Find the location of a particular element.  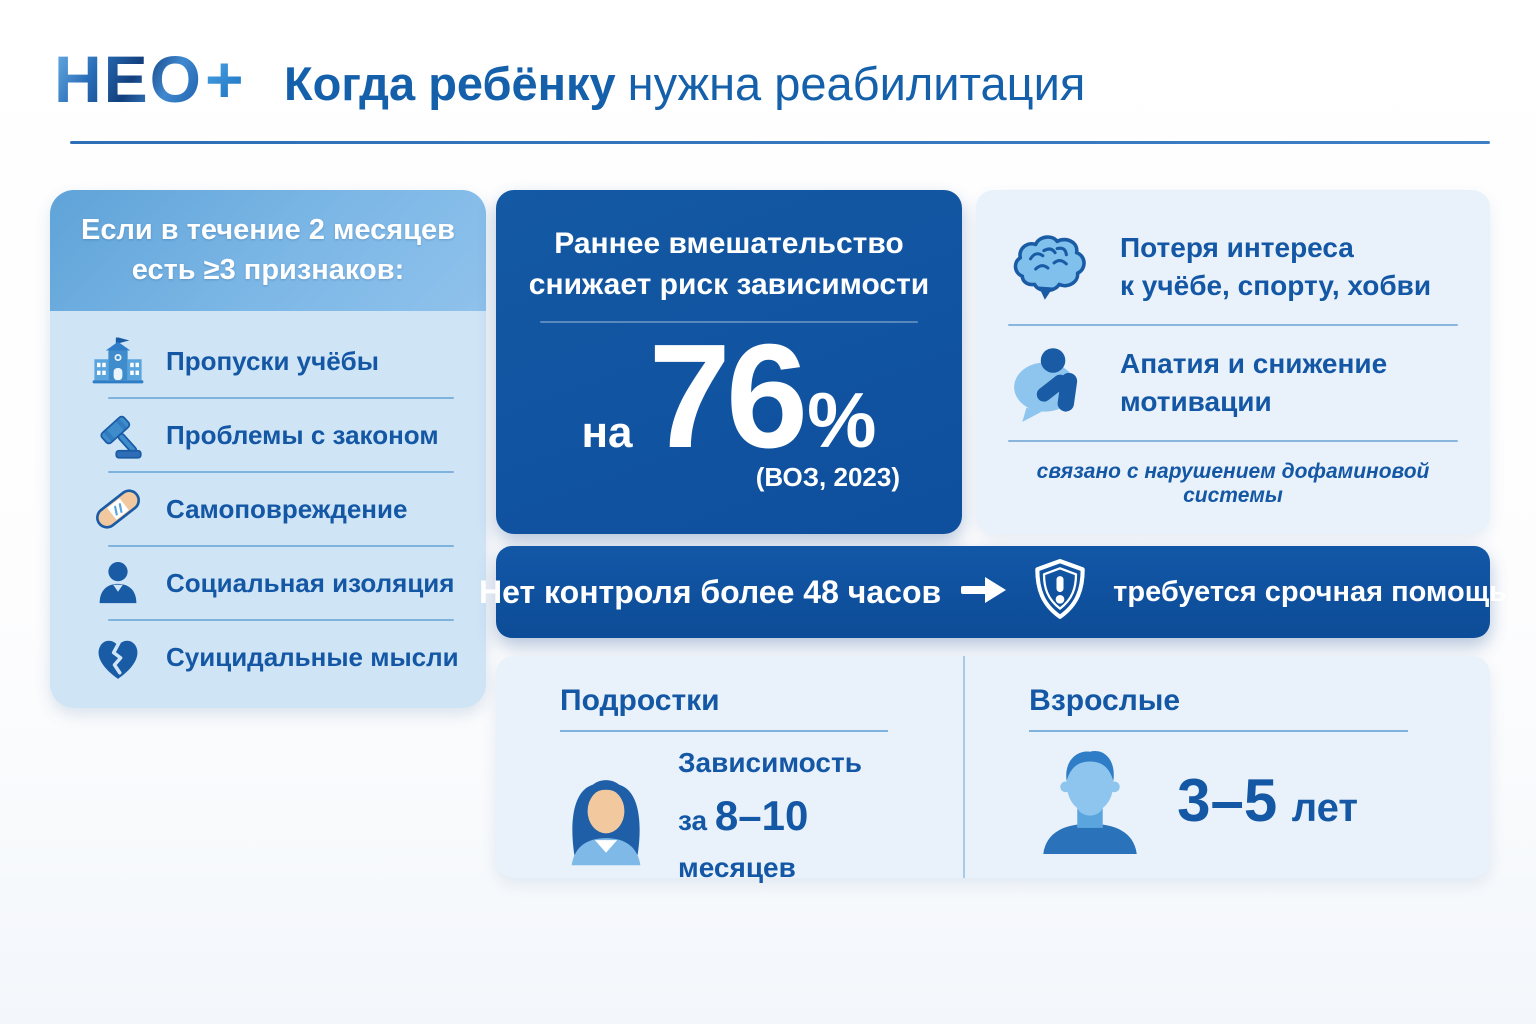

stat-value-row: на 76 % is located at coordinates (729, 396).